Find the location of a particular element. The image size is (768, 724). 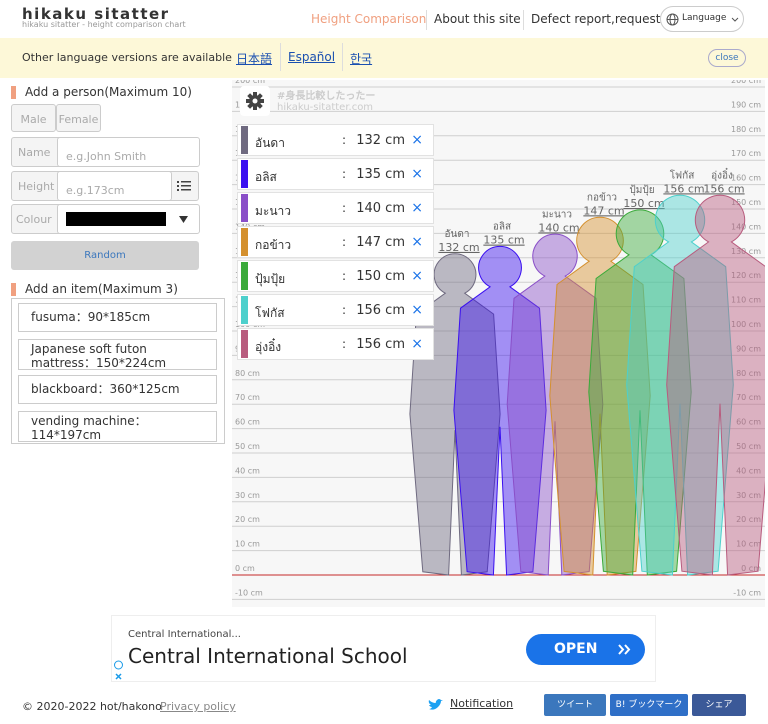

copyright: © 2020-2022 hot/hakono is located at coordinates (92, 706).